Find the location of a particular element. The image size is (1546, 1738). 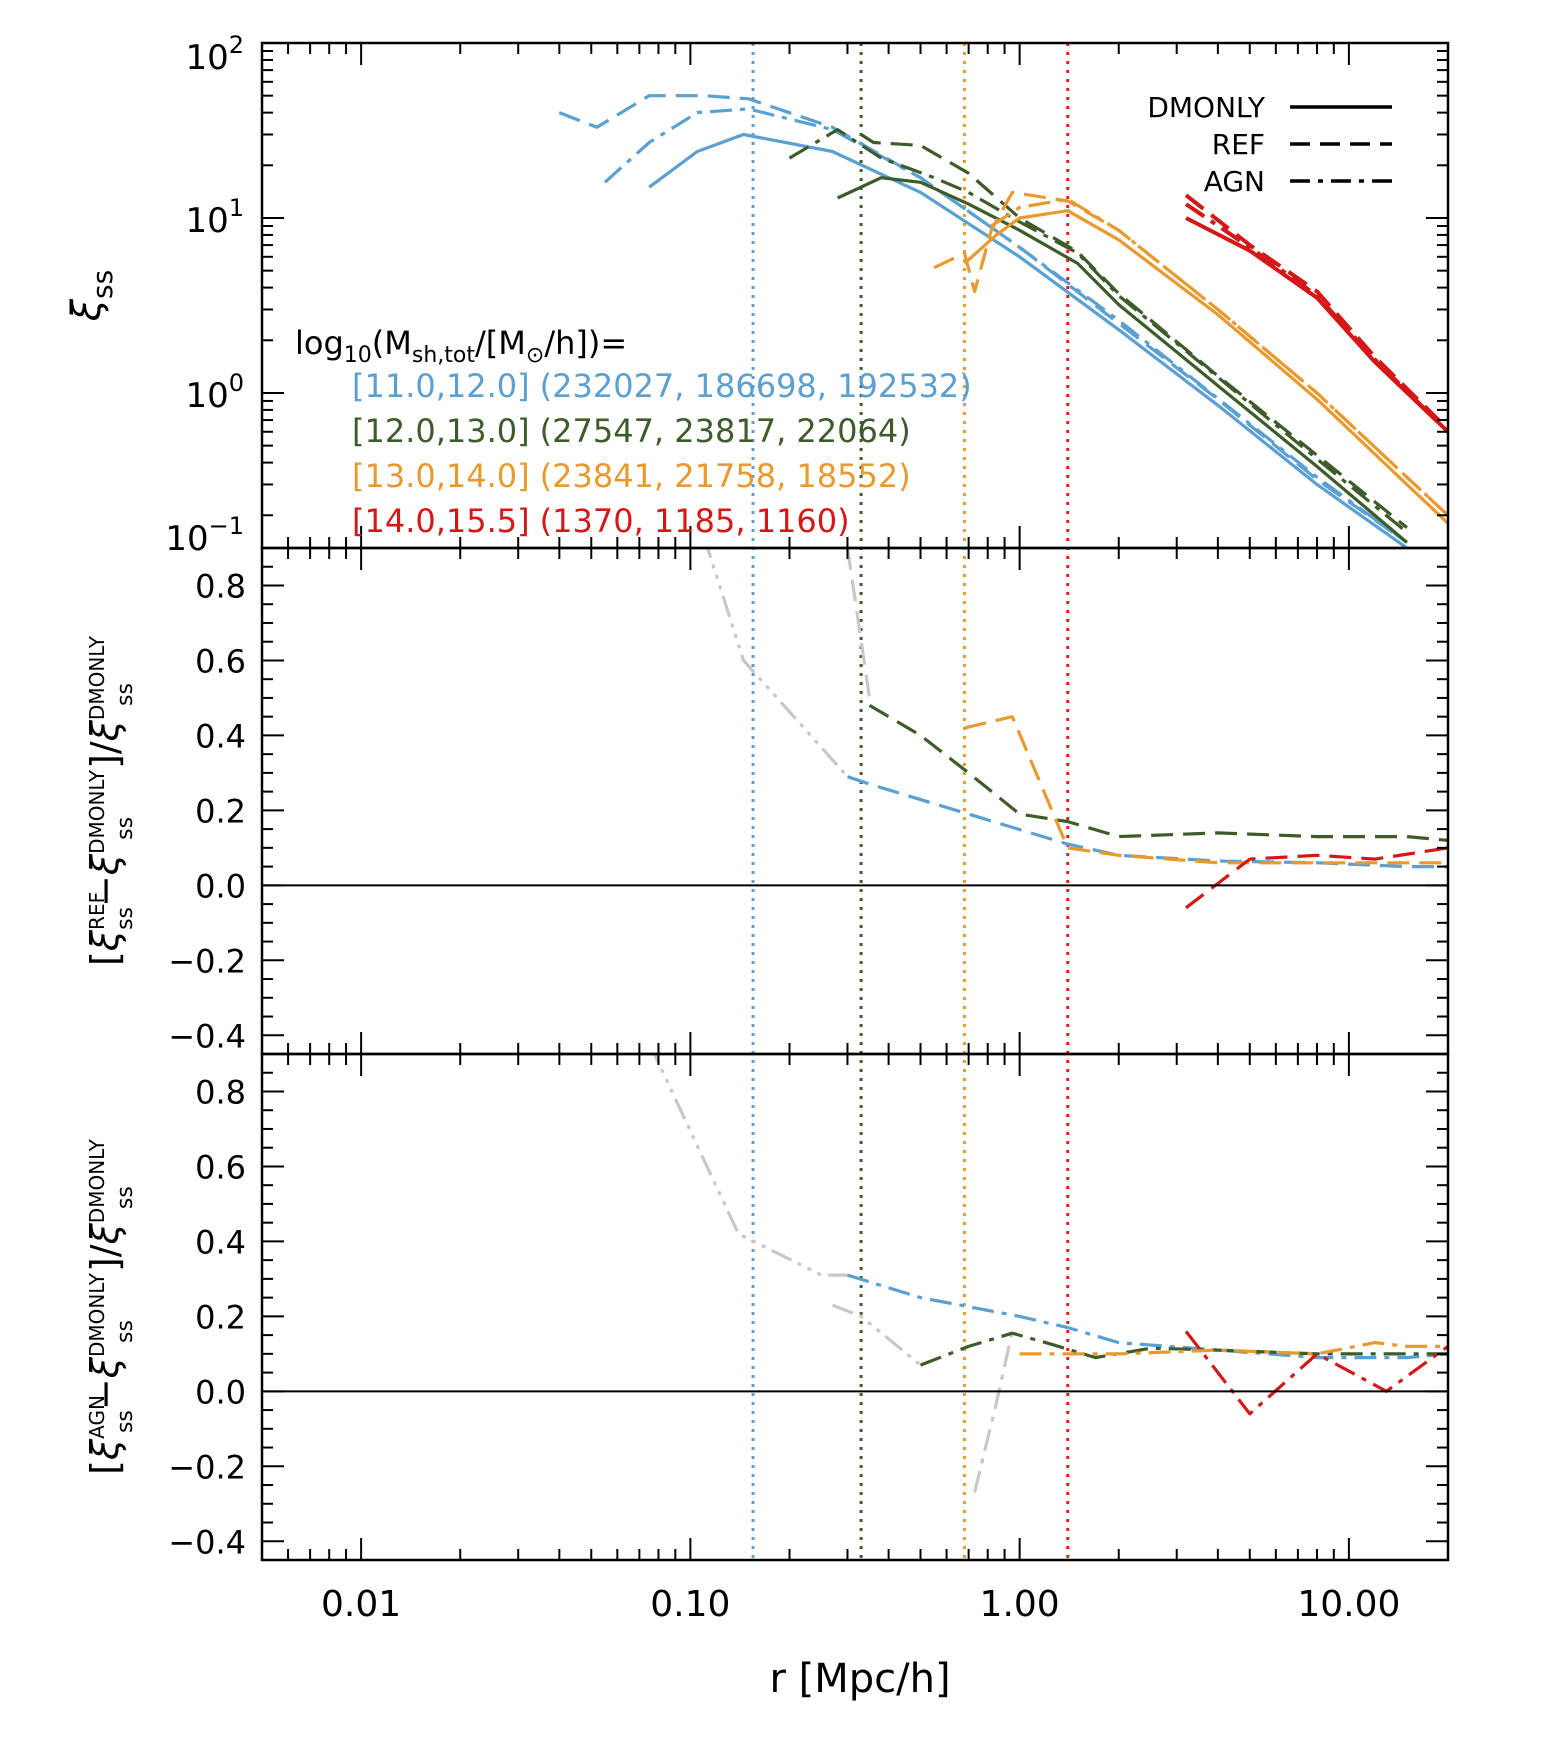

xtick-label: 10.00 is located at coordinates (1348, 1604).